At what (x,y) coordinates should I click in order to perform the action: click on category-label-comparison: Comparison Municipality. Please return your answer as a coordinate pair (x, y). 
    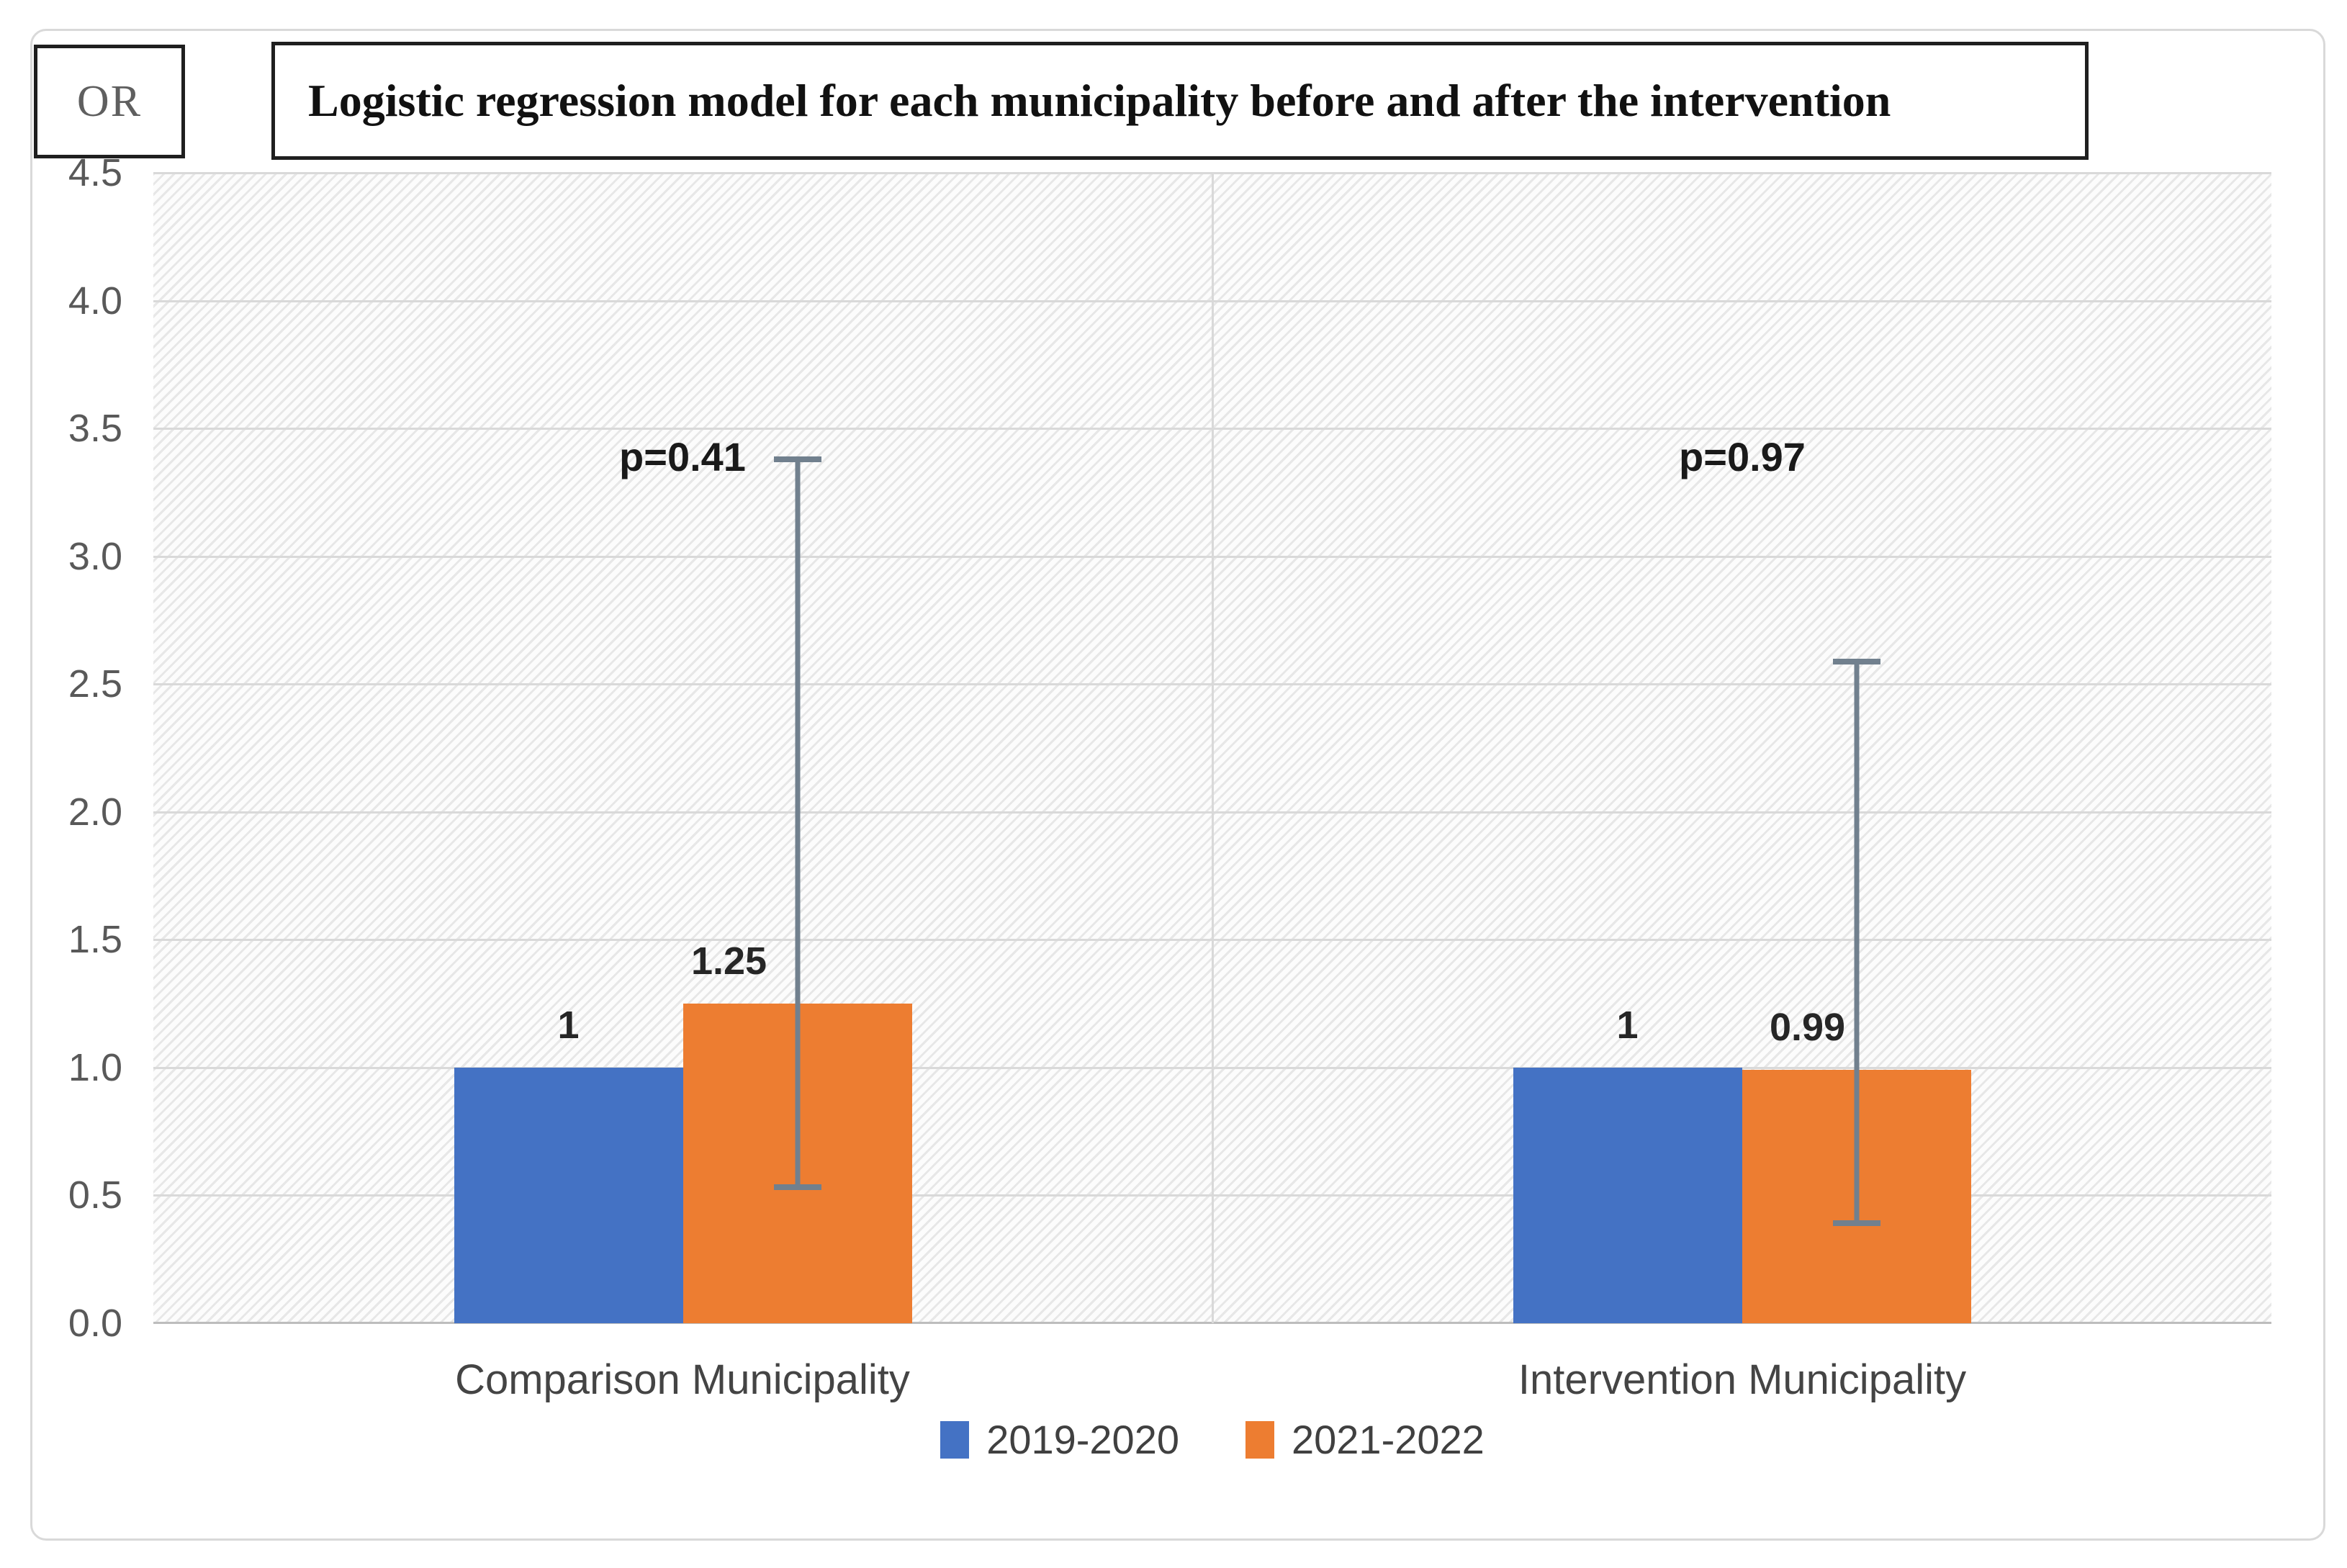
    Looking at the image, I should click on (682, 1379).